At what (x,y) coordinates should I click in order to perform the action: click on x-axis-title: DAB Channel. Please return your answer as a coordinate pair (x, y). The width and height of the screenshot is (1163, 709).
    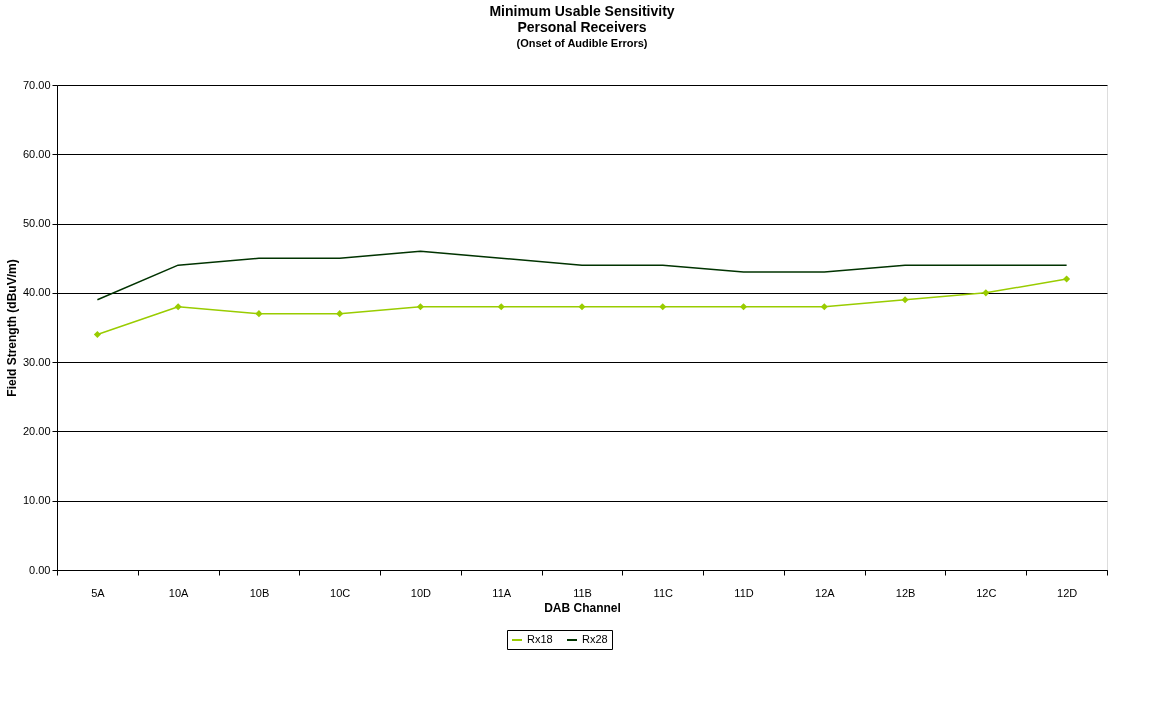
    Looking at the image, I should click on (582, 607).